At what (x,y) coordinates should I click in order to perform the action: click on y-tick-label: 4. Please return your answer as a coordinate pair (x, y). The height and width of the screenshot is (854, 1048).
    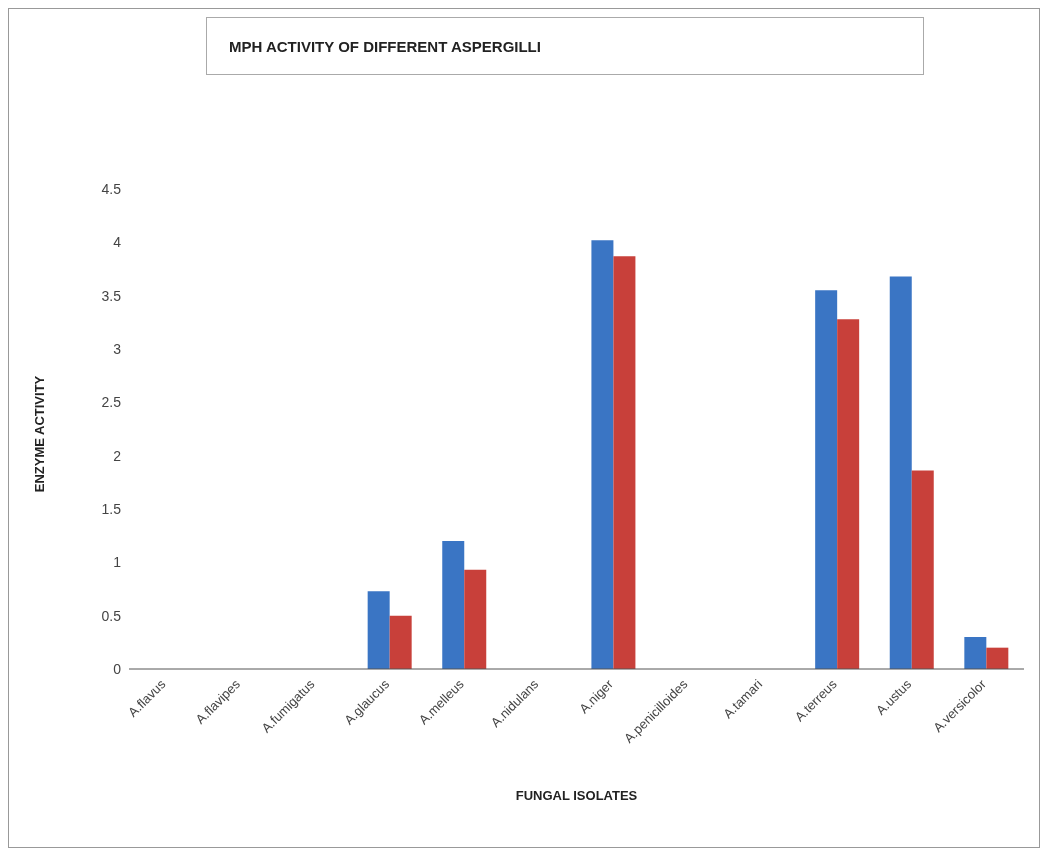
    Looking at the image, I should click on (117, 242).